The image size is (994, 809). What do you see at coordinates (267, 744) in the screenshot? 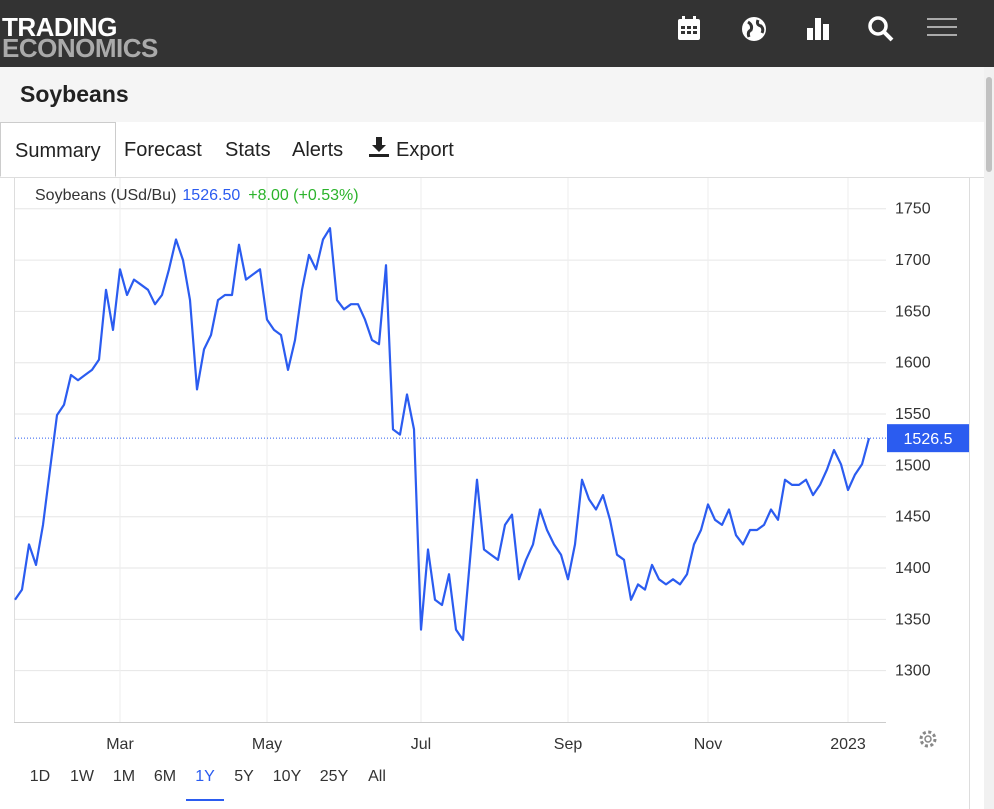
I see `x-tick-label: May` at bounding box center [267, 744].